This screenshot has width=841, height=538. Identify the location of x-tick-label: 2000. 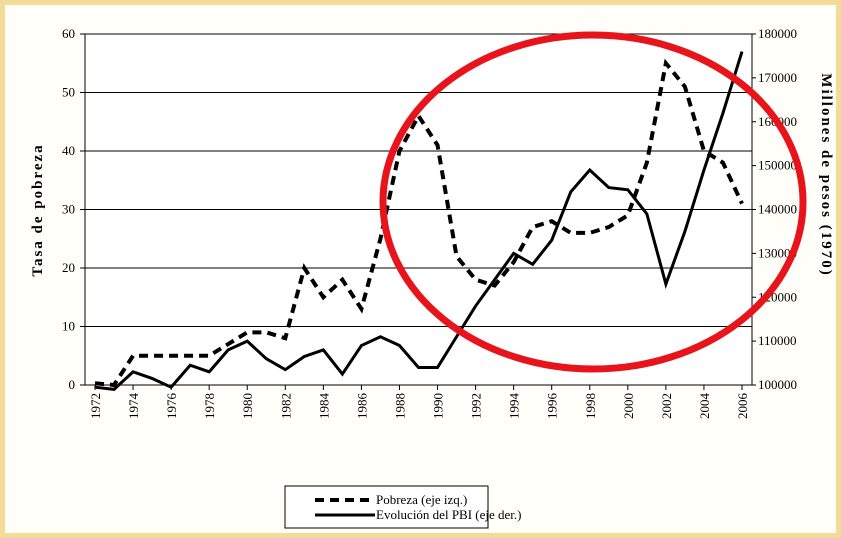
(628, 406).